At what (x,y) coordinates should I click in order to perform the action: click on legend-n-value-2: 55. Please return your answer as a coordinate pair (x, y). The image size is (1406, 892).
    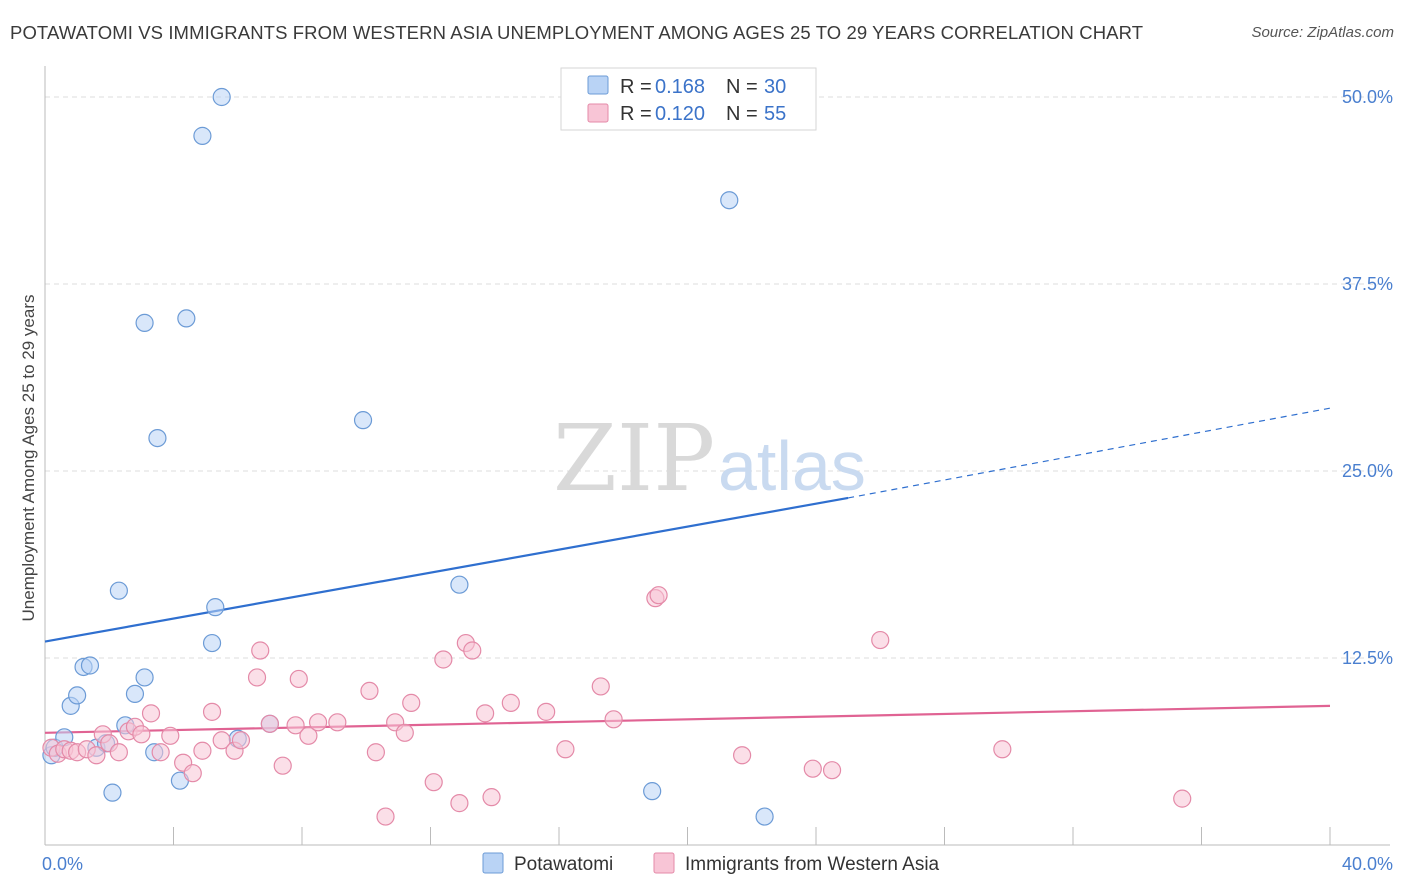
    Looking at the image, I should click on (775, 114).